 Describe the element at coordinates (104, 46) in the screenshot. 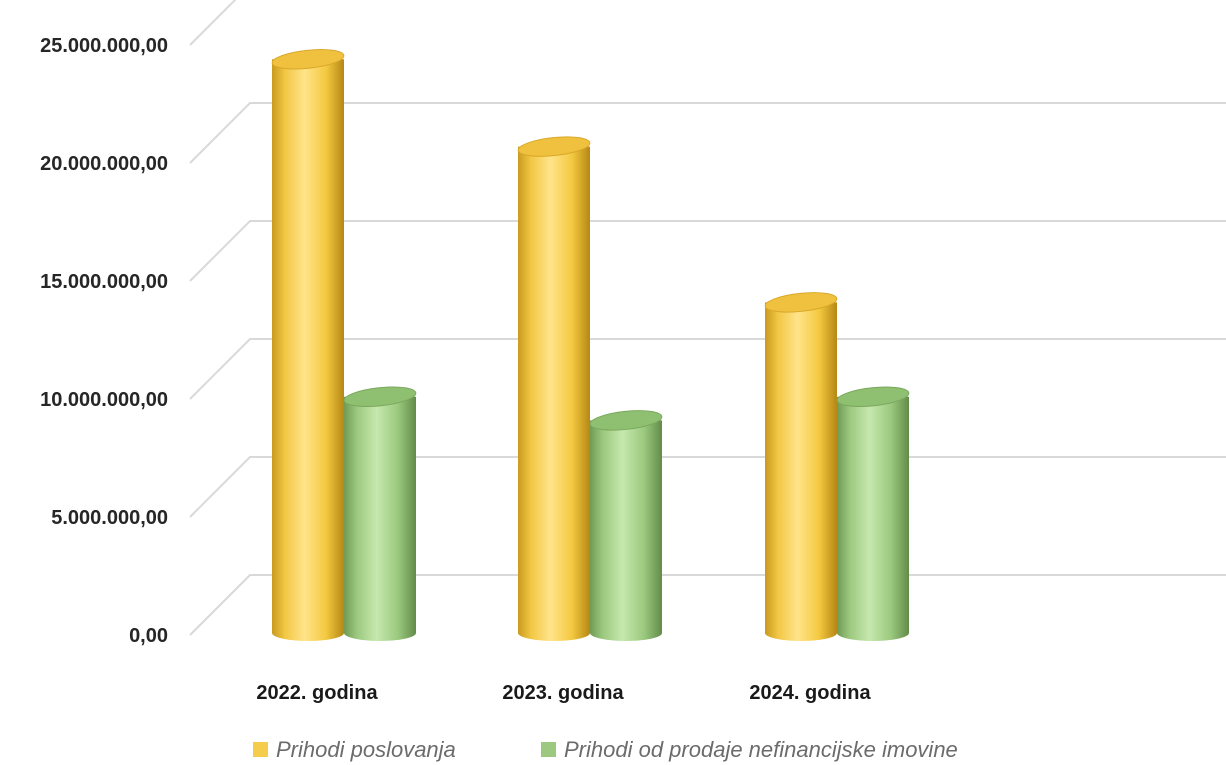

I see `y-tick-label-5: 25.000.000,00` at that location.